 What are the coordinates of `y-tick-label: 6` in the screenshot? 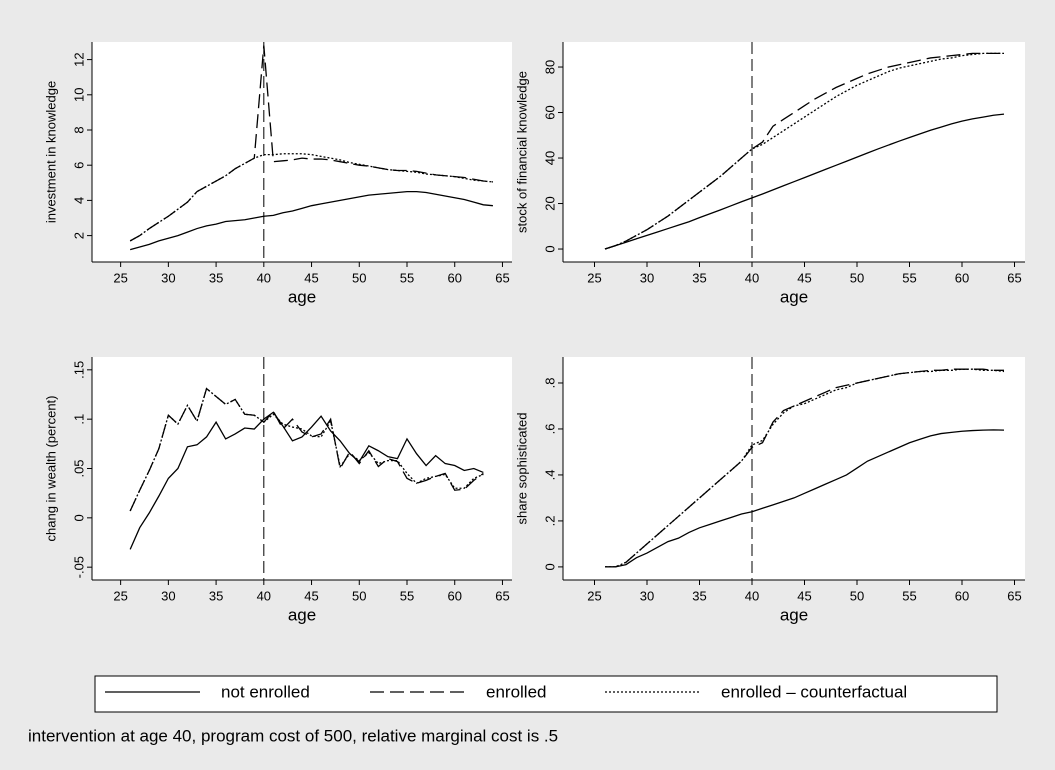 It's located at (78, 165).